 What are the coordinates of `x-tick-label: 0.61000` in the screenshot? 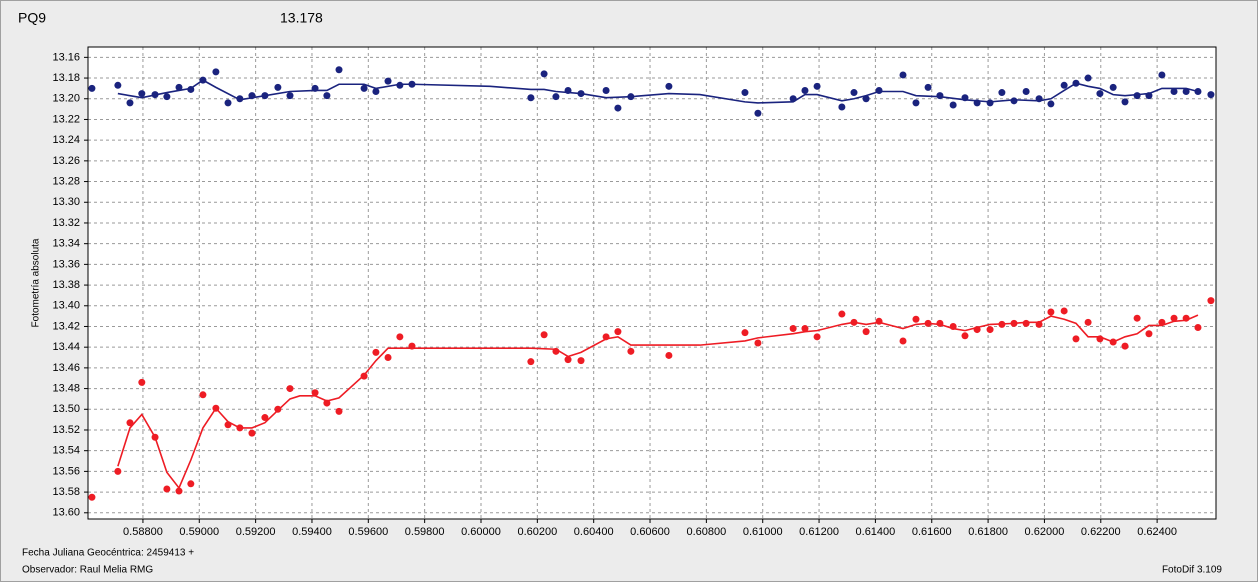 It's located at (763, 532).